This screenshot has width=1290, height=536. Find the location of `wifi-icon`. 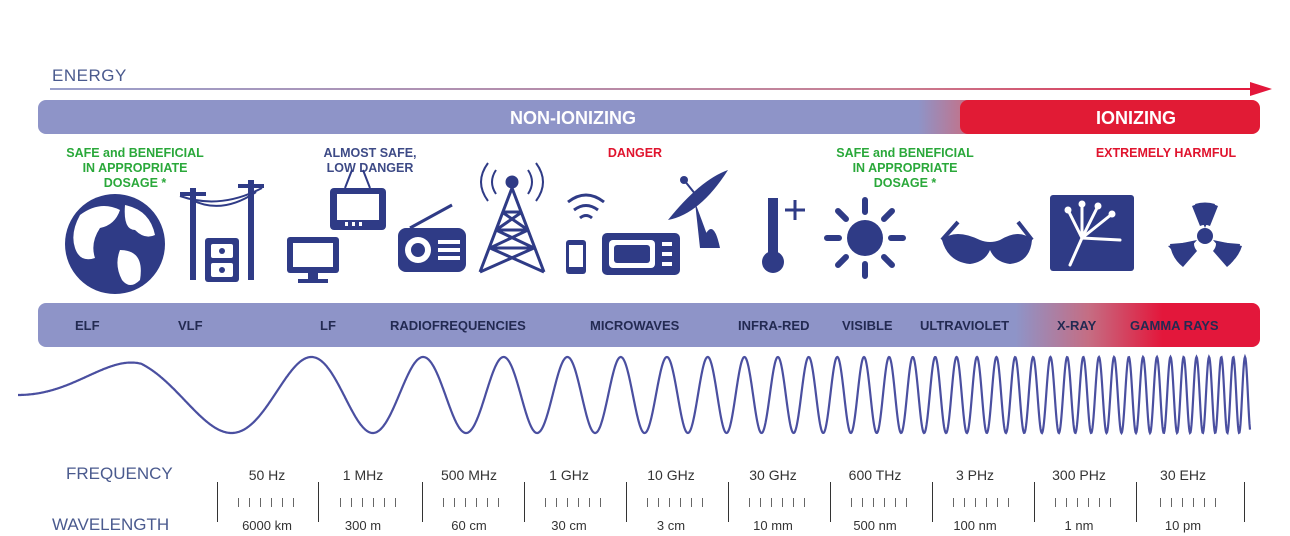

wifi-icon is located at coordinates (586, 206).